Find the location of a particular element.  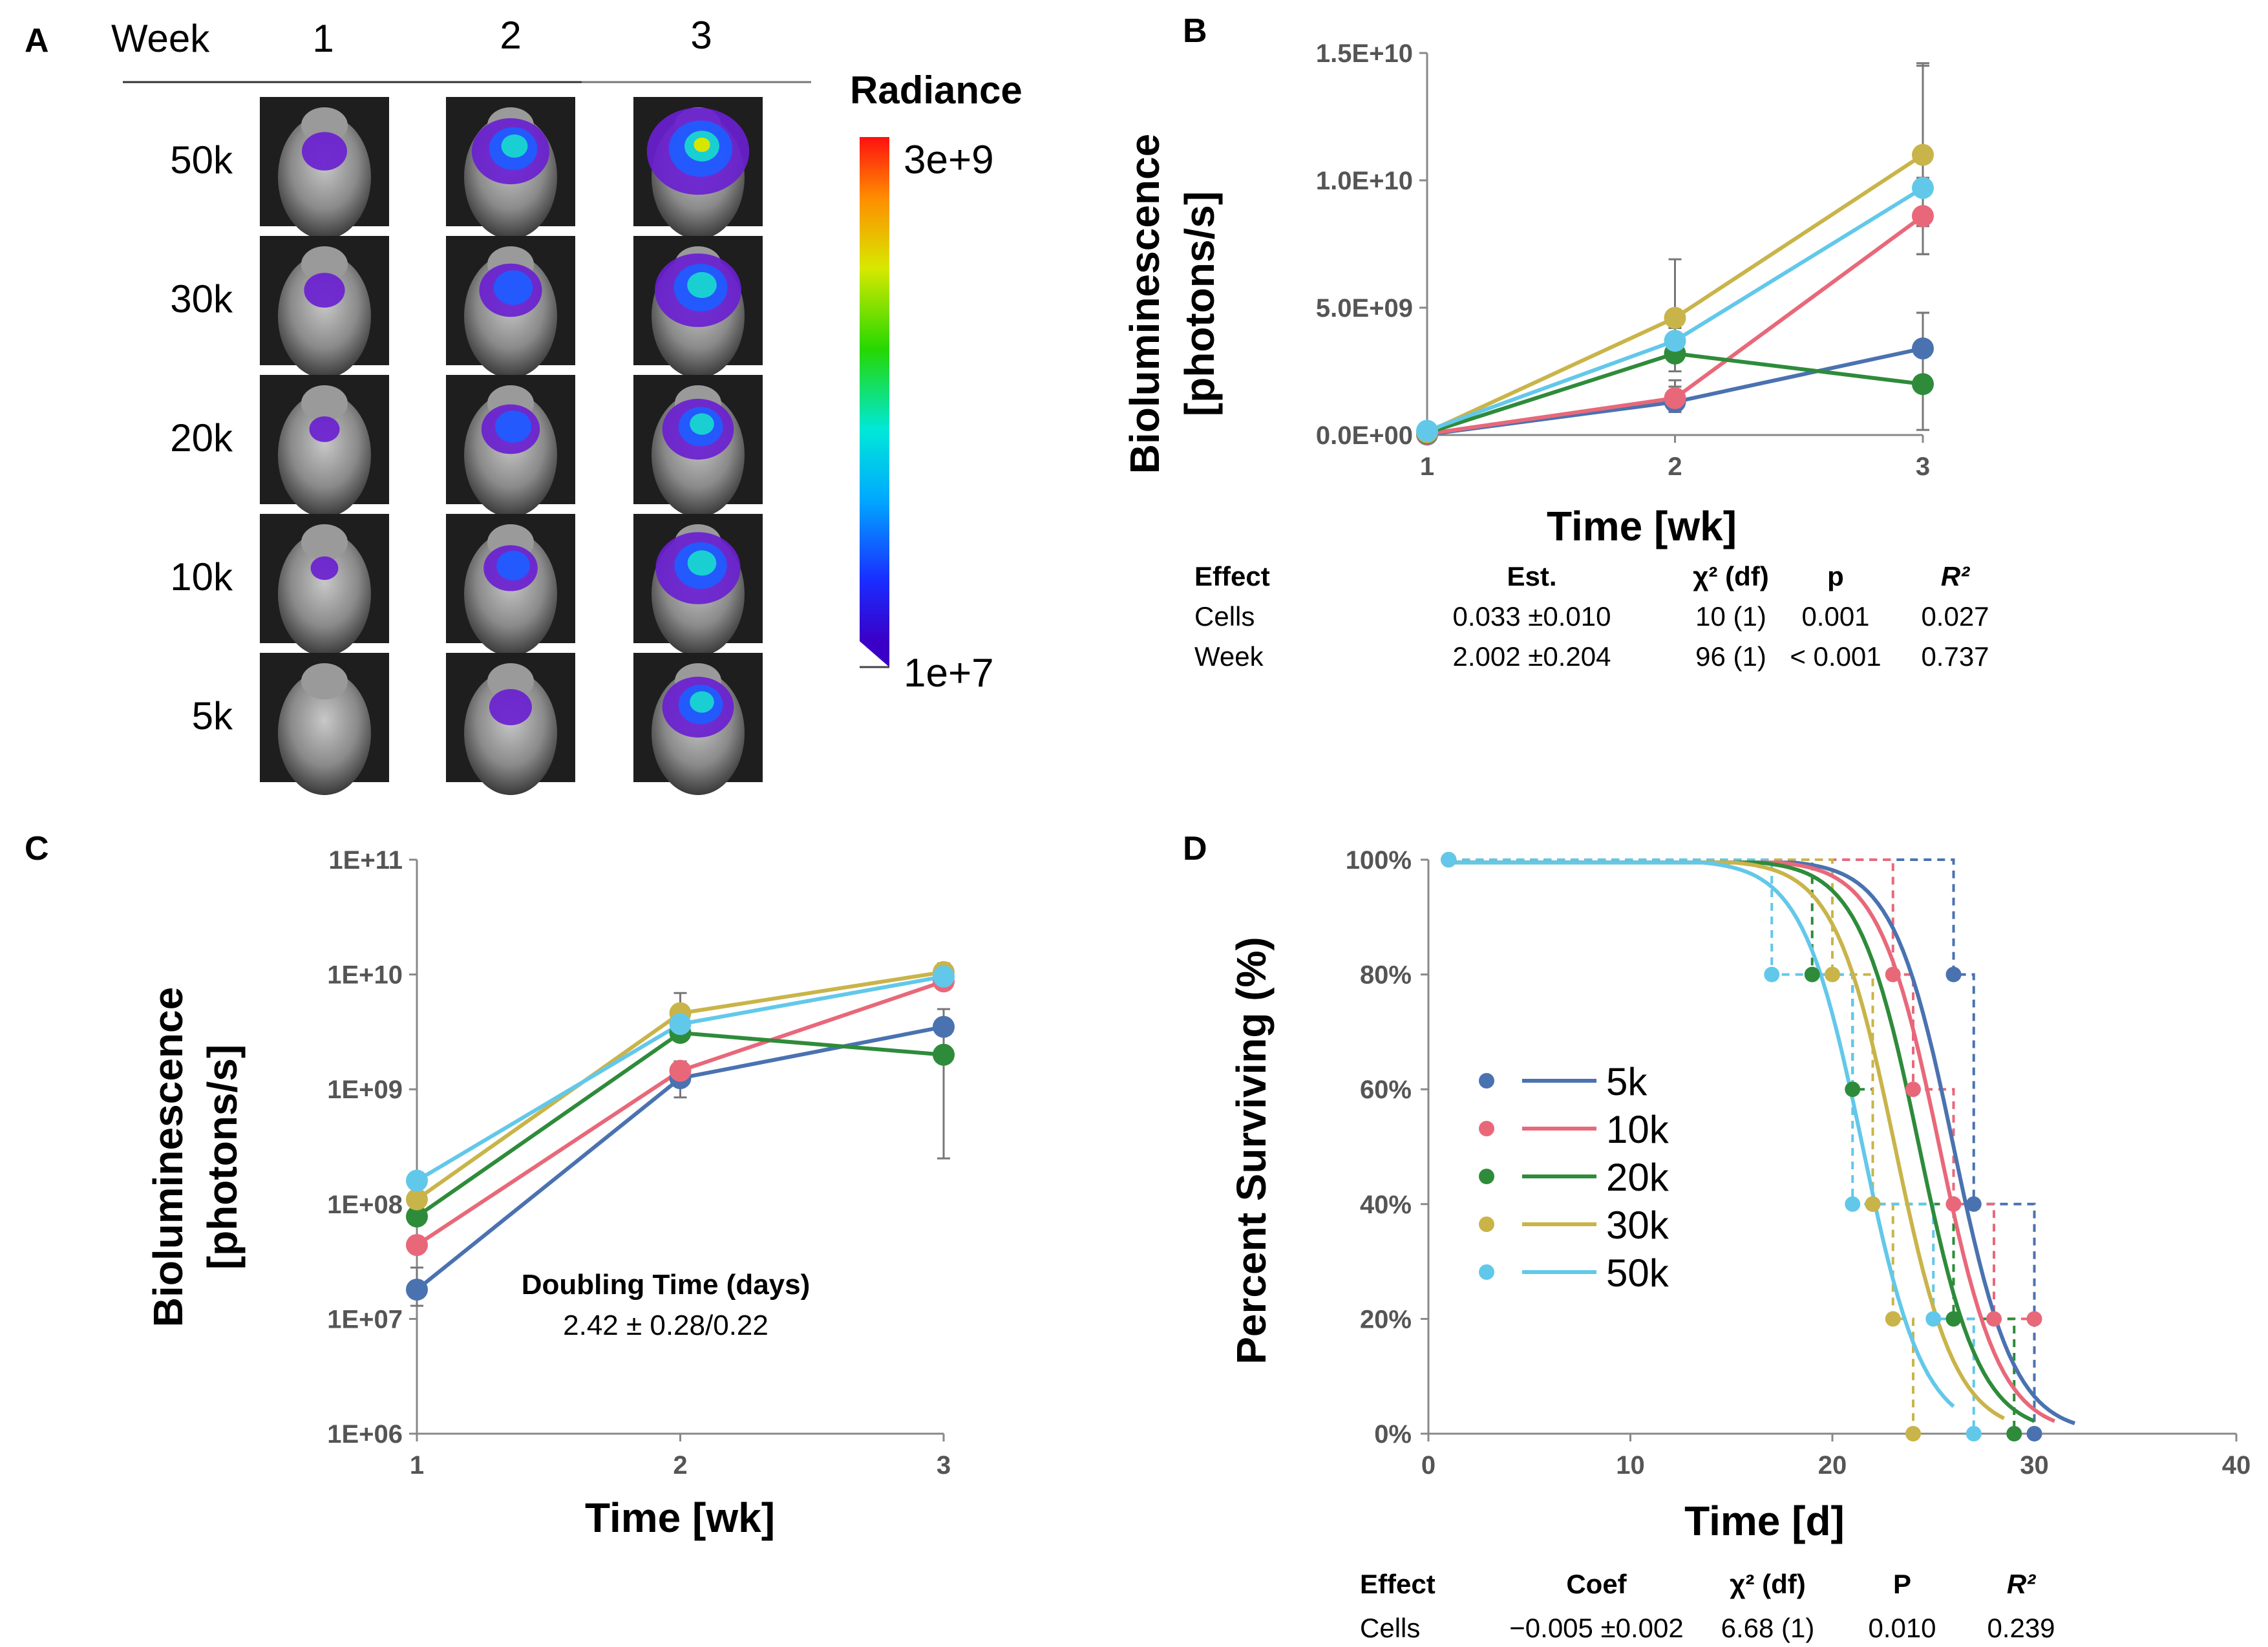

colorbar is located at coordinates (874, 389).